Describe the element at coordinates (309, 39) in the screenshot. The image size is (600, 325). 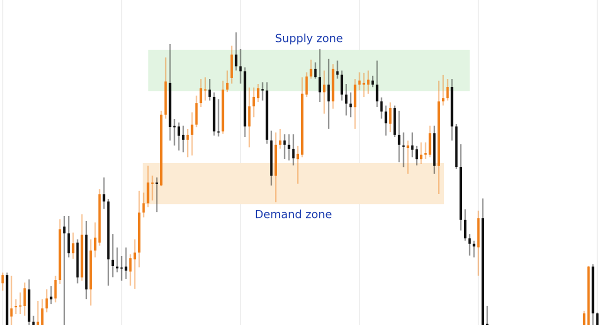
I see `band-label: Supply zone` at that location.